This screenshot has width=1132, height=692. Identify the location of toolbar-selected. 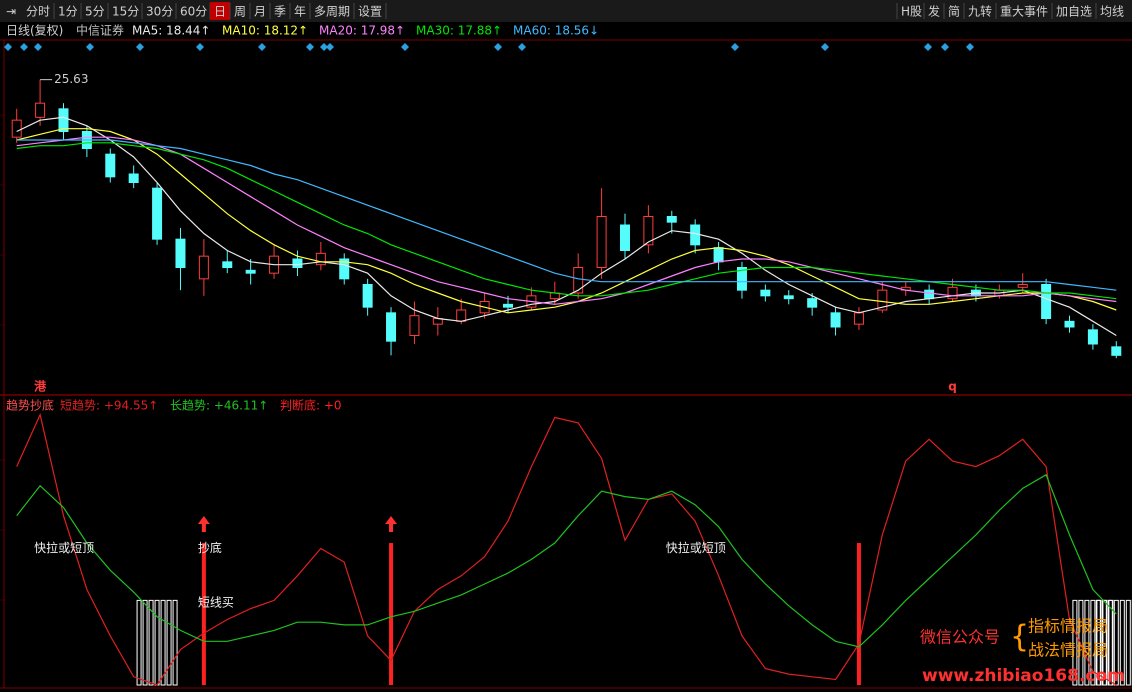
(220, 11).